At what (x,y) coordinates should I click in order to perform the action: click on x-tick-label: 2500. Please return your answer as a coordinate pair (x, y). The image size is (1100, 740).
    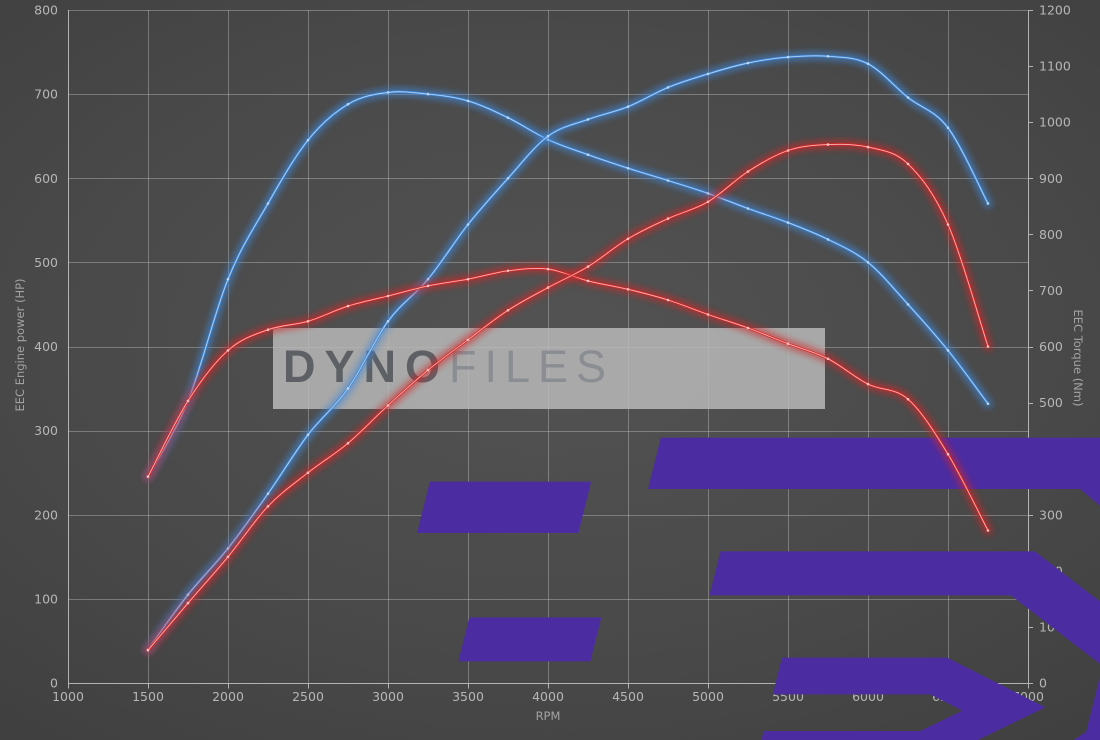
    Looking at the image, I should click on (308, 696).